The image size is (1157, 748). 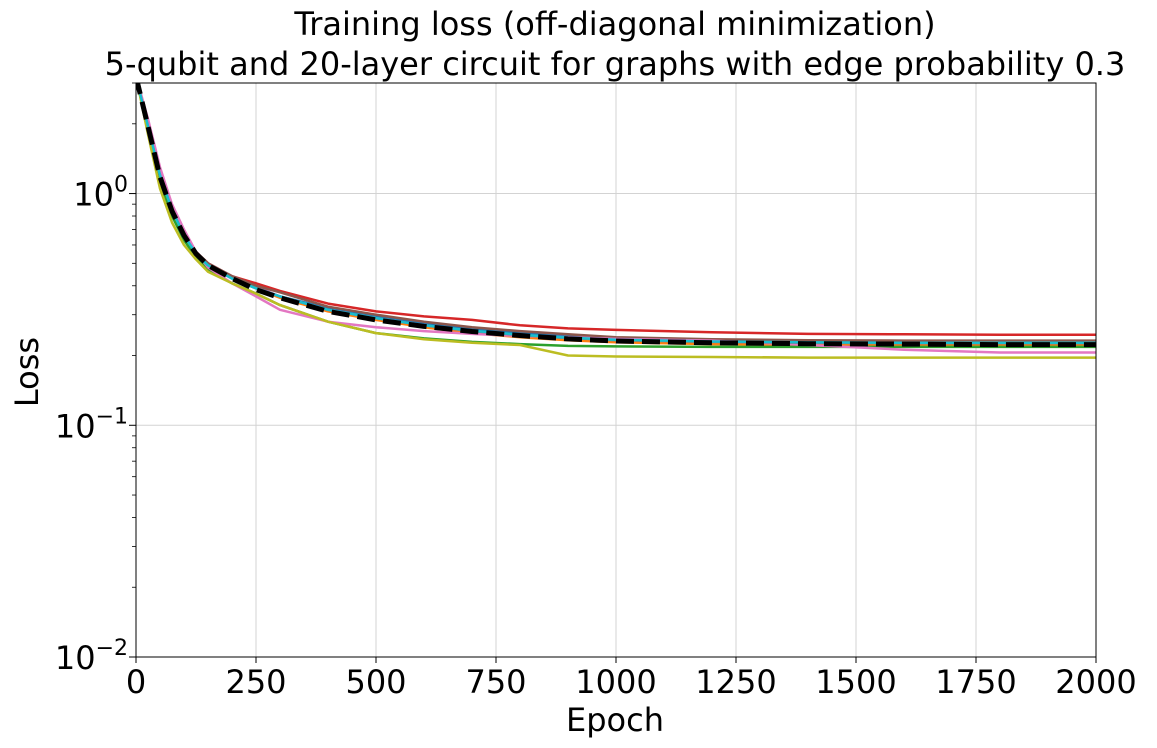 I want to click on x-tick-label: 750, so click(x=495, y=682).